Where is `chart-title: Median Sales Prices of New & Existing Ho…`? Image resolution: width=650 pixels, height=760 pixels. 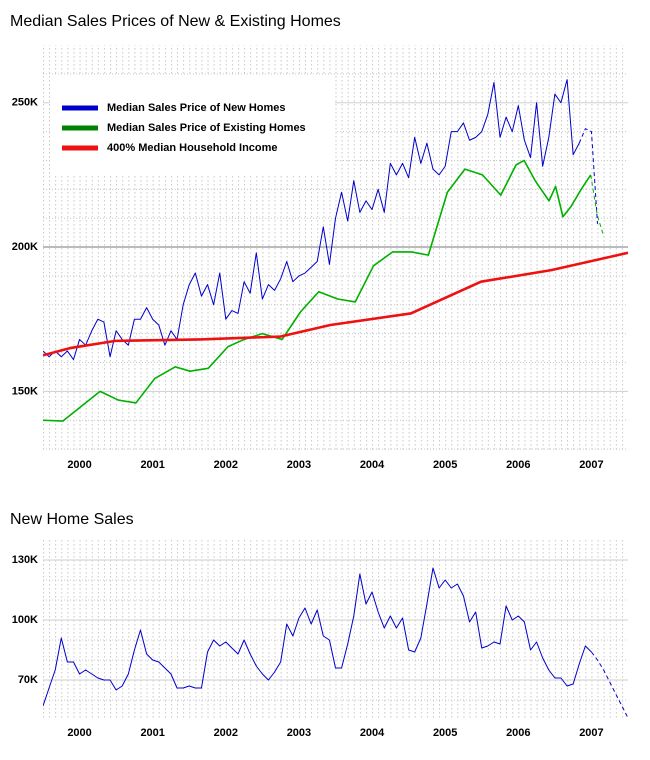
chart-title: Median Sales Prices of New & Existing Ho… is located at coordinates (175, 21).